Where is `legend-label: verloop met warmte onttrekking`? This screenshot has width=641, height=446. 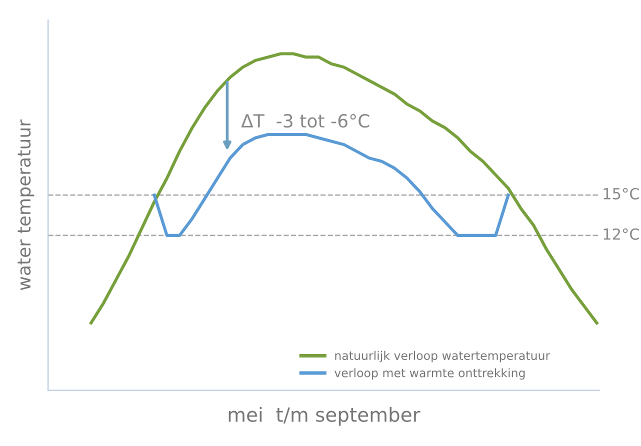 legend-label: verloop met warmte onttrekking is located at coordinates (429, 374).